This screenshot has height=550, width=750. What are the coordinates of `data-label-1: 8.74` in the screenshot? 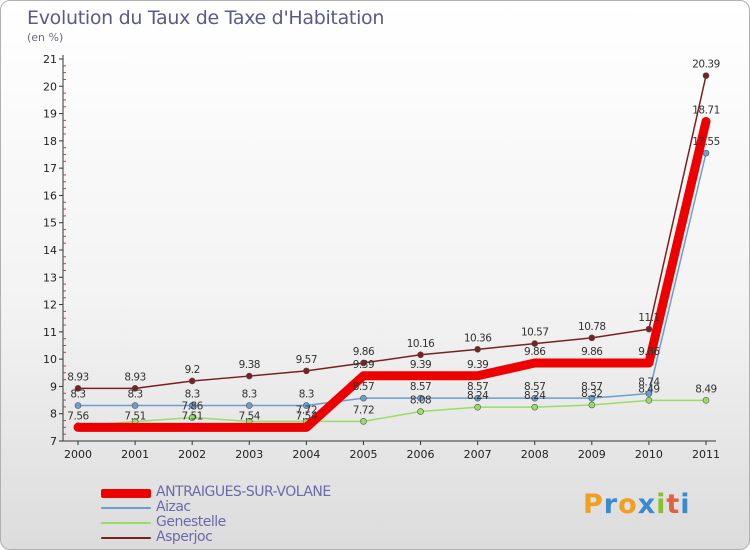 It's located at (649, 383).